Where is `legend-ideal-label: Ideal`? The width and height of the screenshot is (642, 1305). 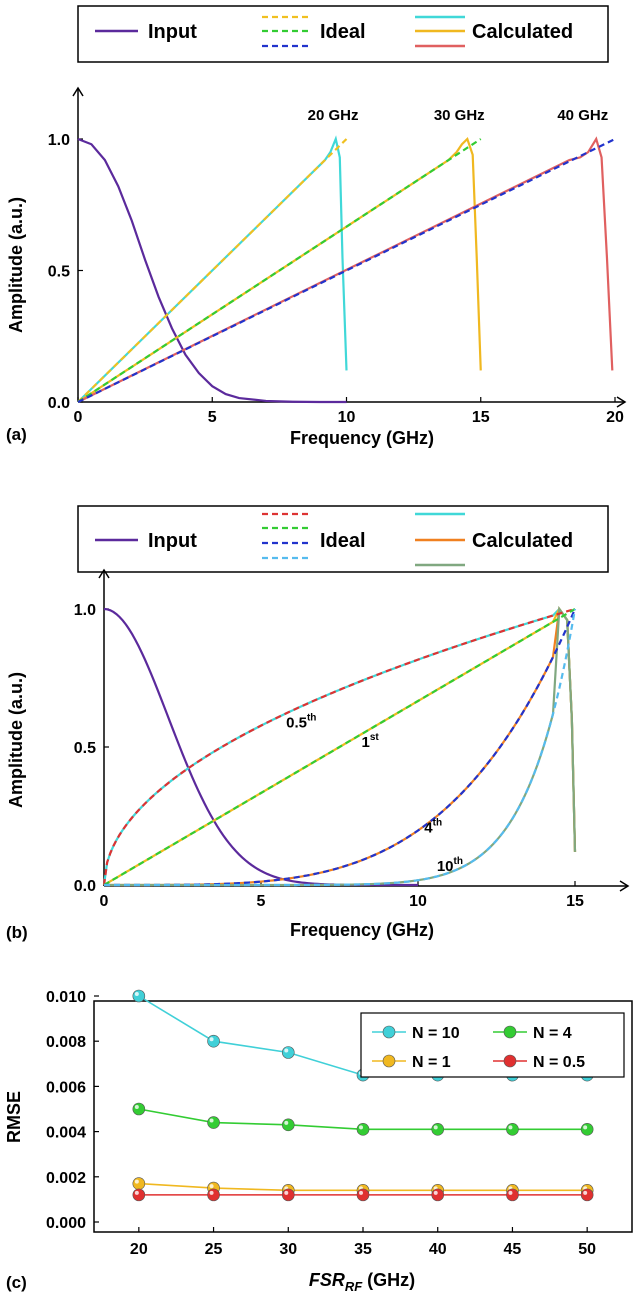
legend-ideal-label: Ideal is located at coordinates (343, 541).